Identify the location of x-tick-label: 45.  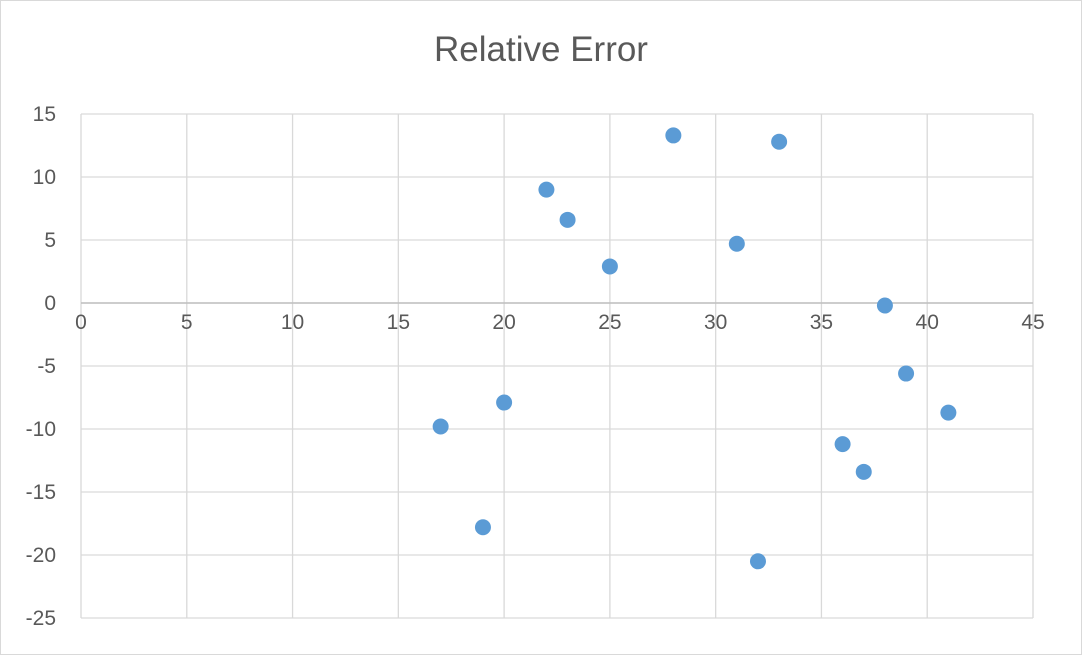
(1032, 322).